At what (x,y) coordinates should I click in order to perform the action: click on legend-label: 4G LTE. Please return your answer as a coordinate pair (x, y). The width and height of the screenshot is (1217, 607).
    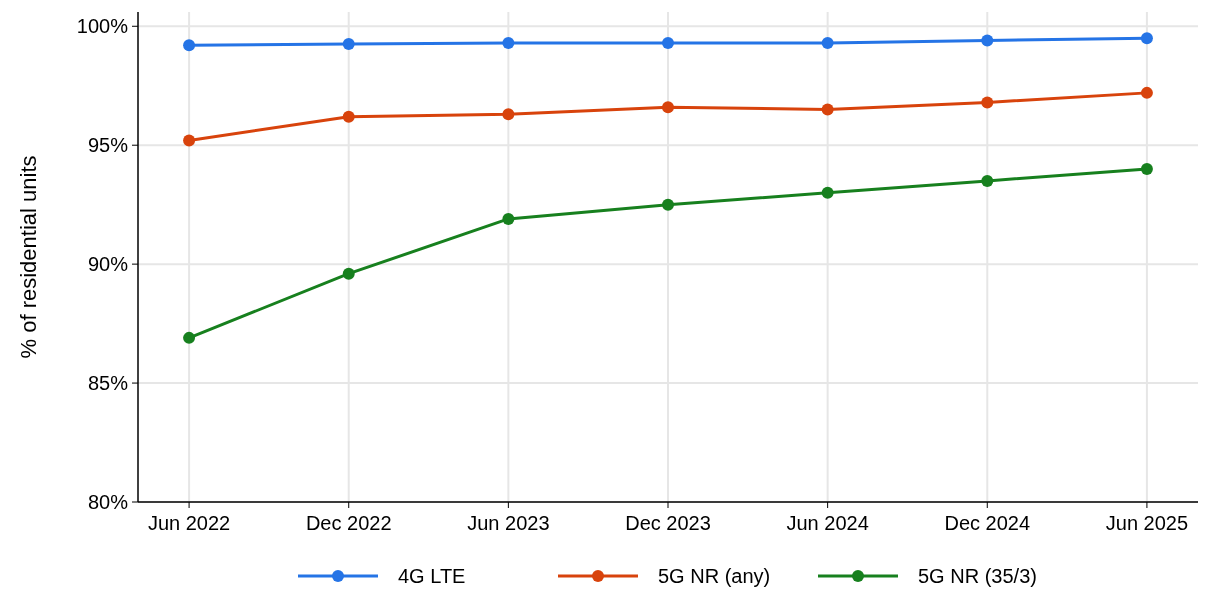
    Looking at the image, I should click on (432, 576).